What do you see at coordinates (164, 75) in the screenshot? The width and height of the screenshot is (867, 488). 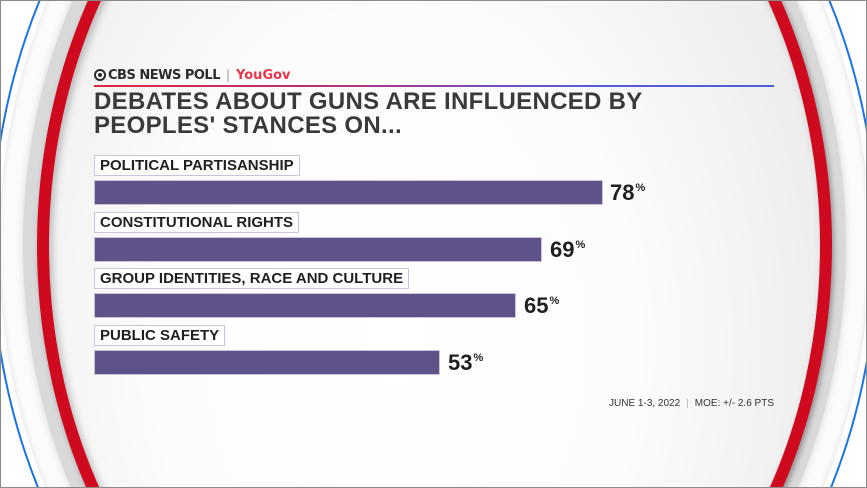 I see `brand-name: CBS NEWS POLL` at bounding box center [164, 75].